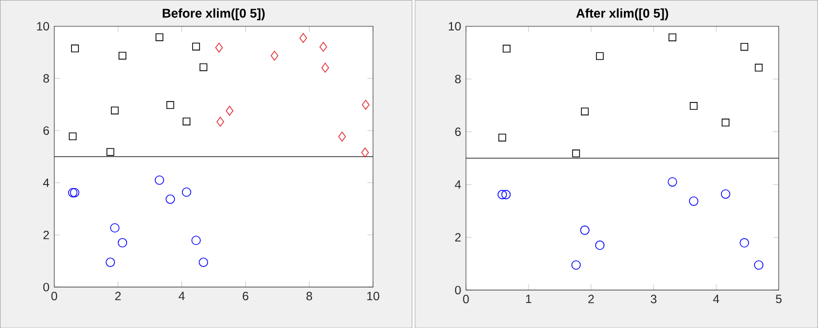 Image resolution: width=818 pixels, height=328 pixels. Describe the element at coordinates (213, 14) in the screenshot. I see `chart-title: Before xlim([0 5])` at that location.